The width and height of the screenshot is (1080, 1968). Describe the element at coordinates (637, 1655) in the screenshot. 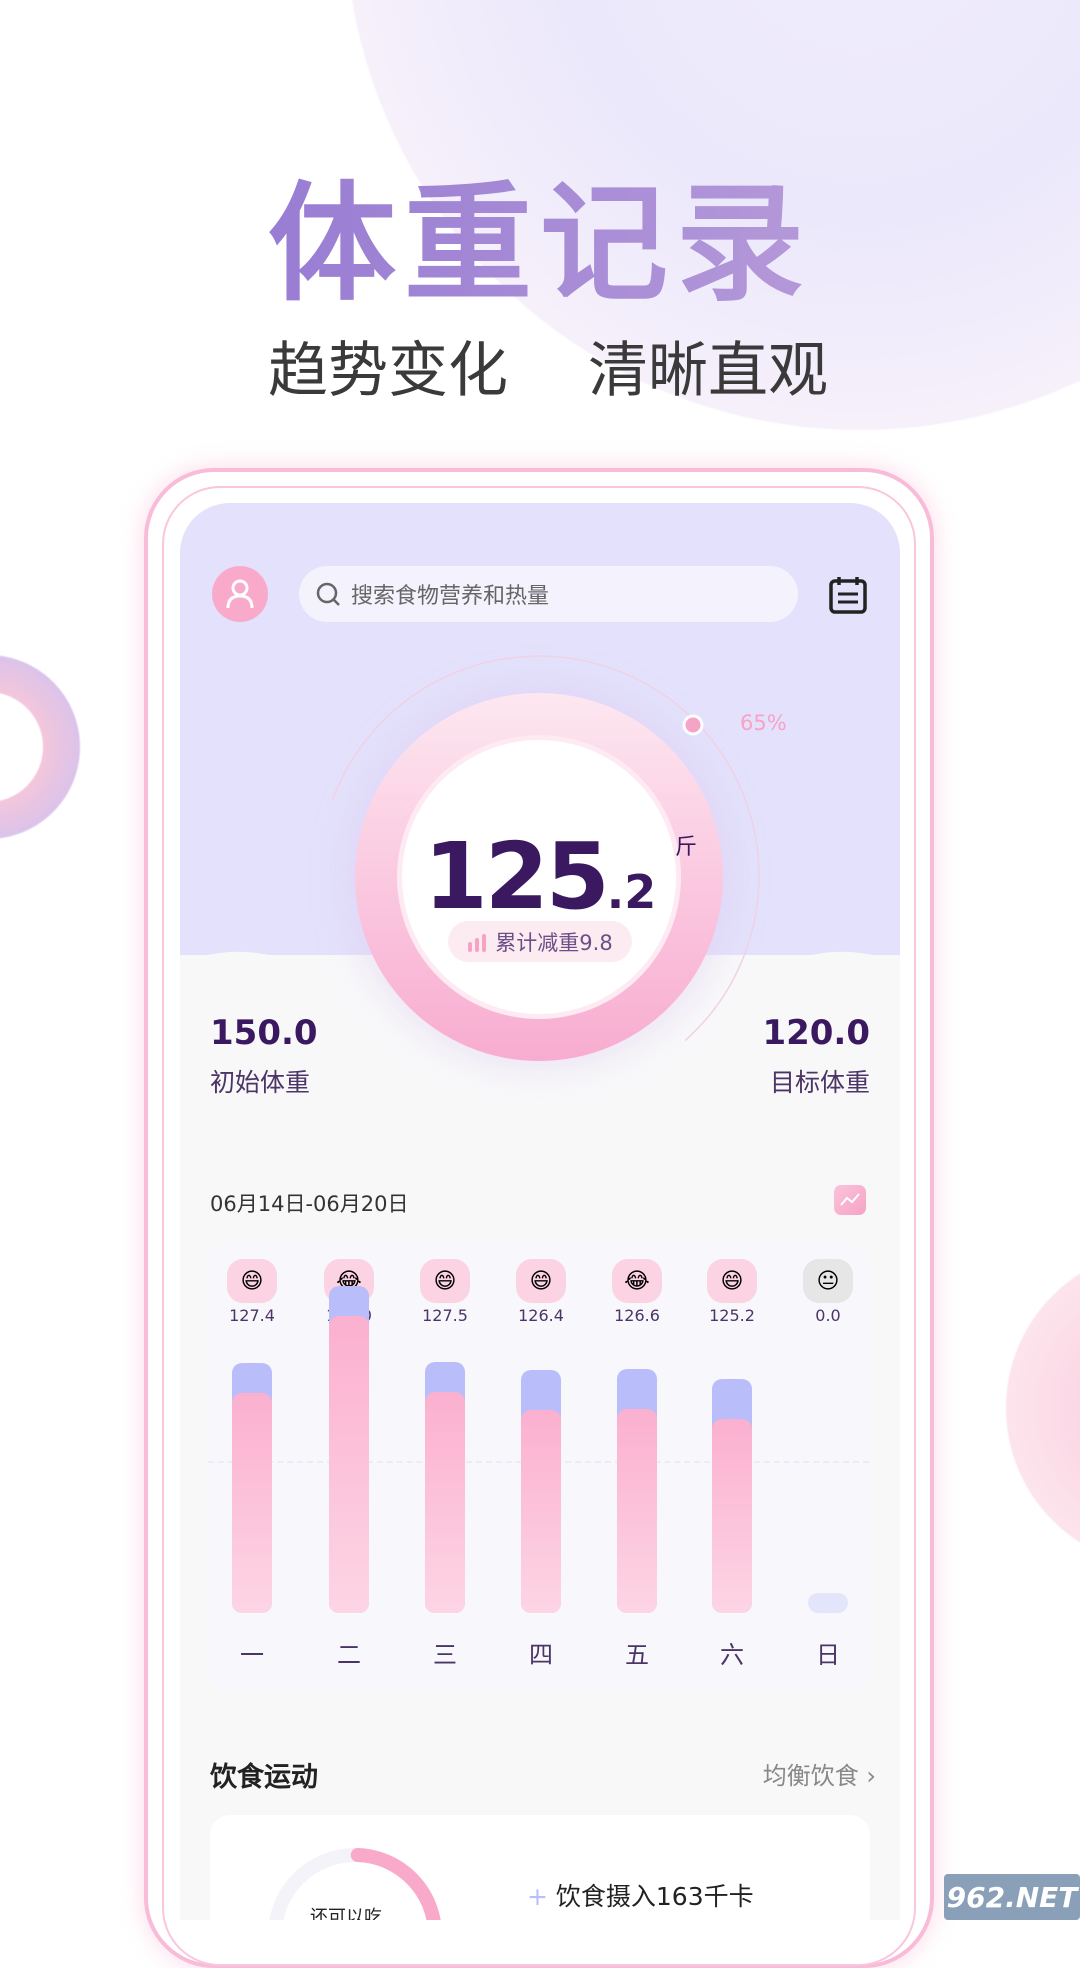

I see `day-label: 五` at that location.